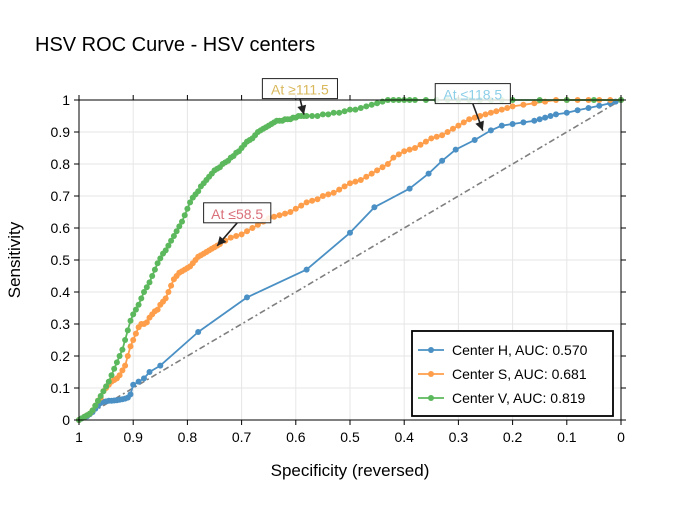  I want to click on x-tick-label: 0.9, so click(133, 437).